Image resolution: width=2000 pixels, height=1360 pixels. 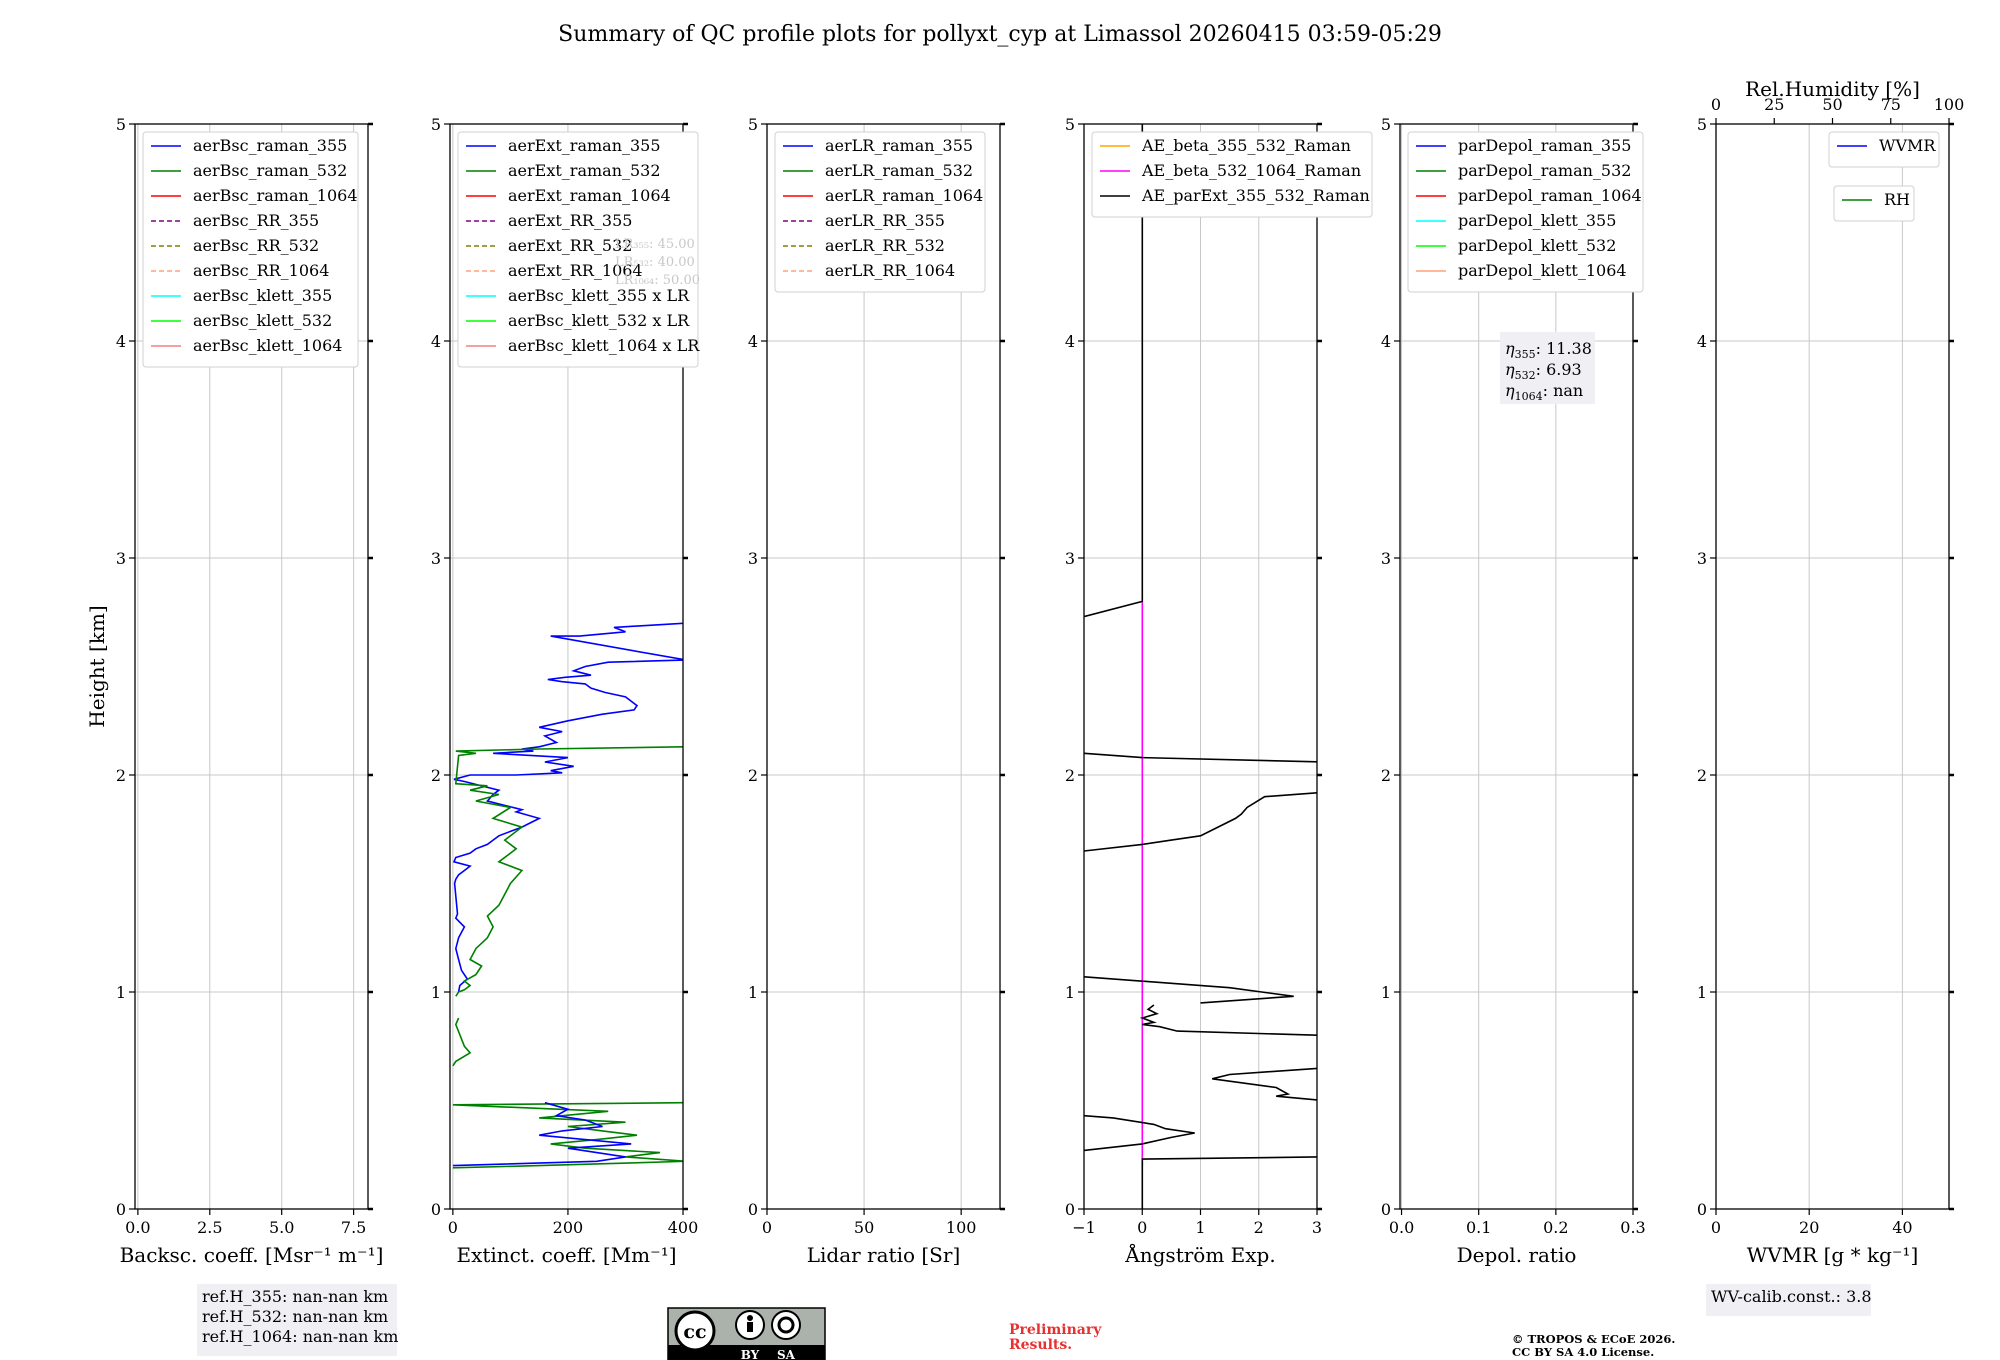 I want to click on legend-label: aerBsc_klett_532 x LR, so click(x=599, y=320).